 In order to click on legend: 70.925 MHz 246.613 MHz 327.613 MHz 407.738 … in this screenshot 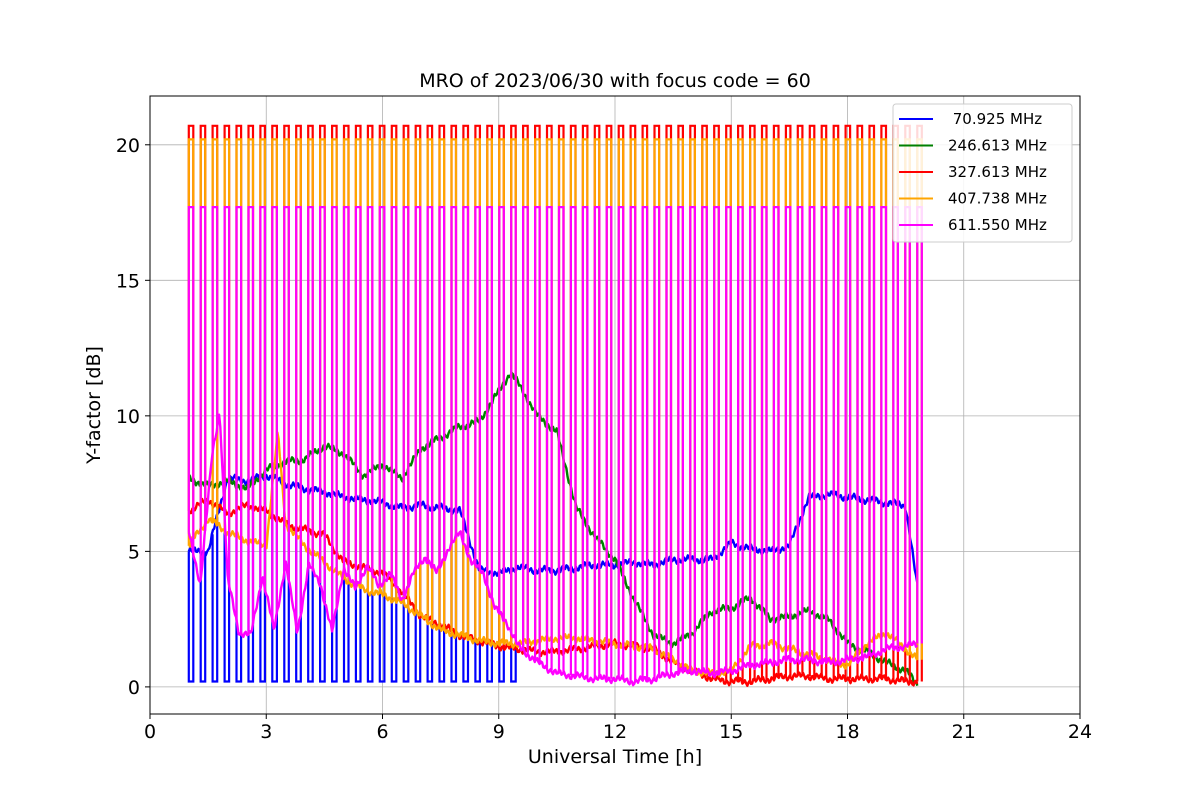, I will do `click(982, 173)`.